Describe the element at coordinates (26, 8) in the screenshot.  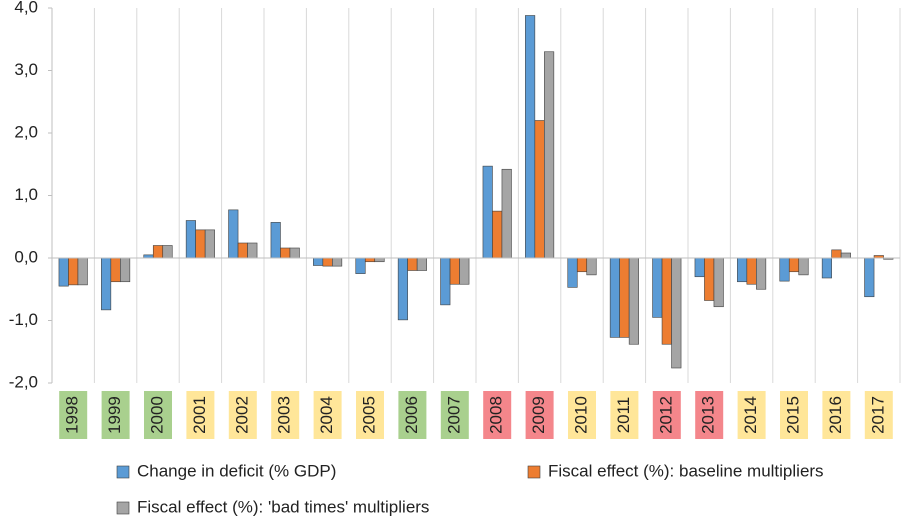
I see `y-tick-label: 4,0` at that location.